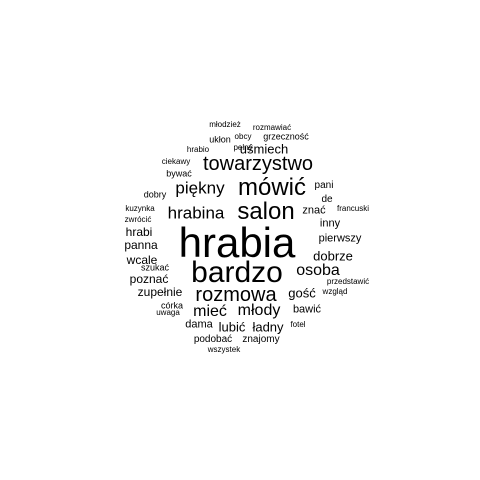  What do you see at coordinates (272, 187) in the screenshot?
I see `word-mowic: mówić` at bounding box center [272, 187].